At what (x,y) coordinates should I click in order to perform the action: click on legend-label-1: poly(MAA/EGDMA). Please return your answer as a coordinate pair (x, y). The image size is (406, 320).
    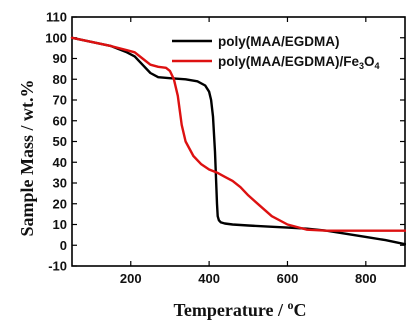
    Looking at the image, I should click on (279, 41).